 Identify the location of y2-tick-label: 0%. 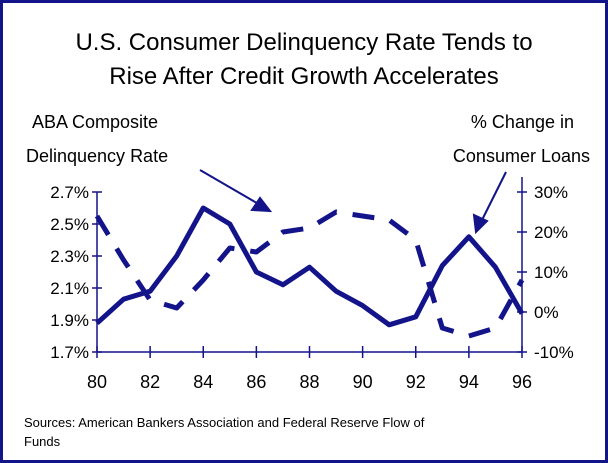
(546, 312).